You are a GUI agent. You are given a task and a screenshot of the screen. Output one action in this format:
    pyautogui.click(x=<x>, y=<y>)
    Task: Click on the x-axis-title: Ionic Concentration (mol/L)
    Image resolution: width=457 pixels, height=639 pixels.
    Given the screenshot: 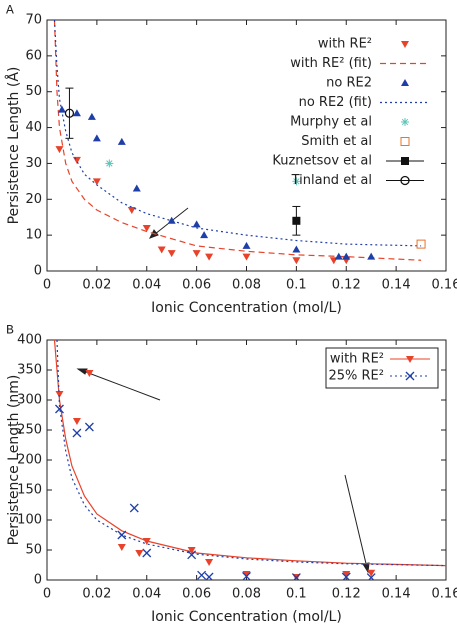 What is the action you would take?
    pyautogui.click(x=246, y=308)
    